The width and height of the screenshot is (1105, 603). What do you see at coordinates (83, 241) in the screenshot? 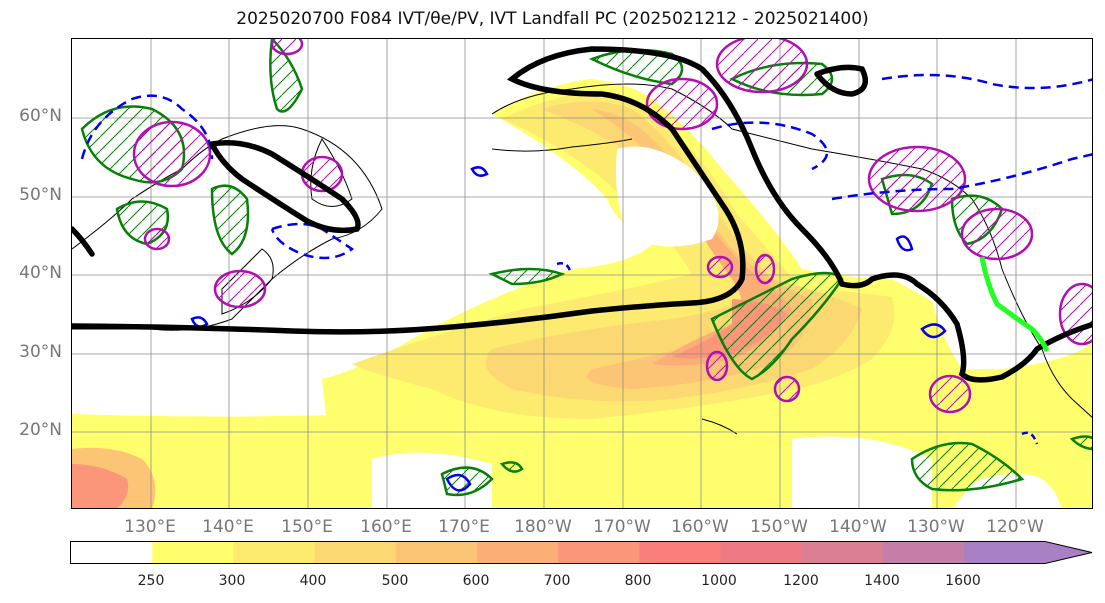
I see `theta-e-contour-edge` at bounding box center [83, 241].